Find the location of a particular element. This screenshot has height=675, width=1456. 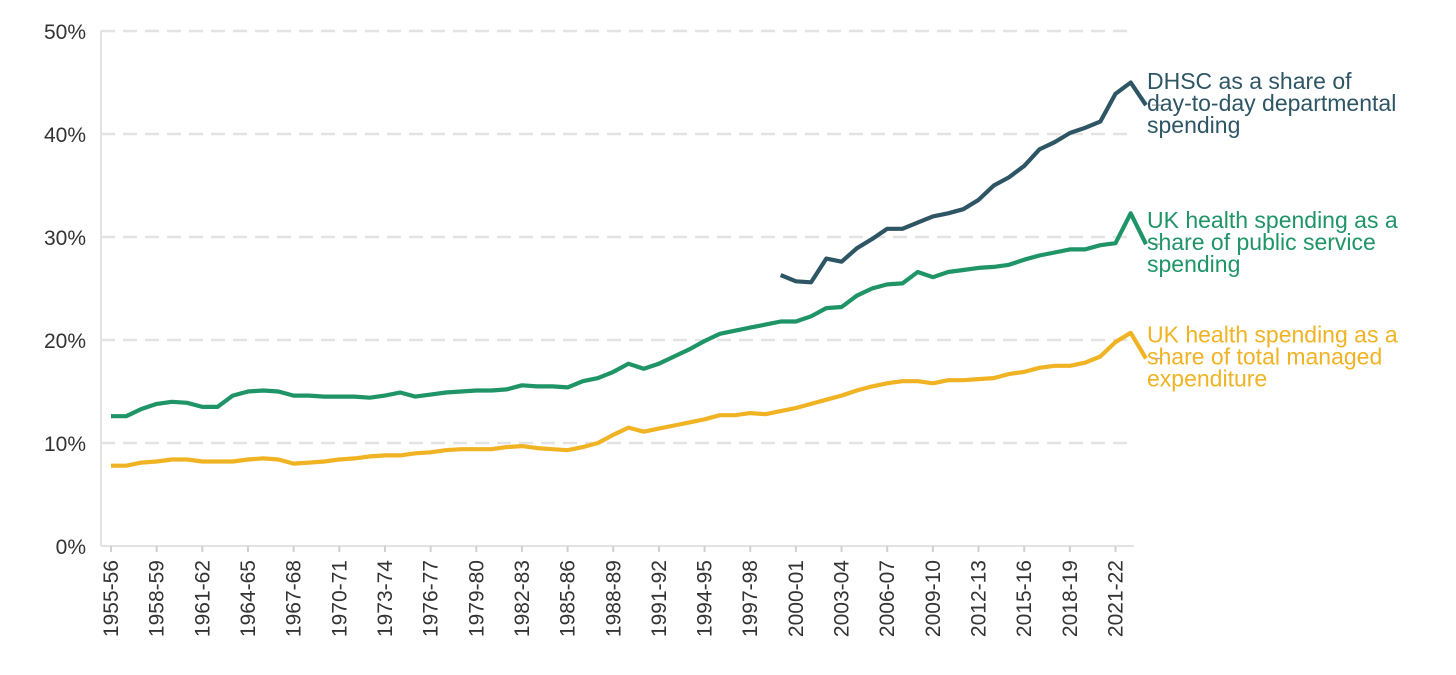

y-tick-label: 30% is located at coordinates (65, 238).